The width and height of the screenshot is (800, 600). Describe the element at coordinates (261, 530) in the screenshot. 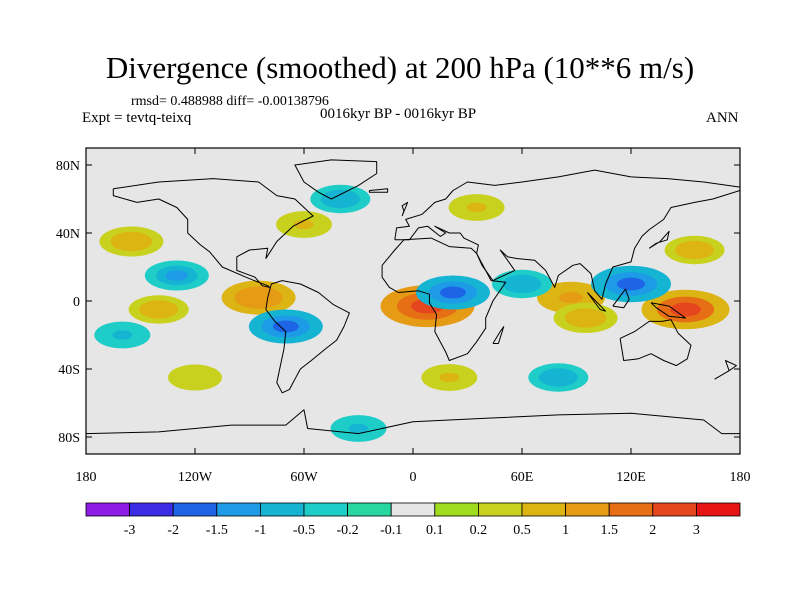

I see `colorbar-label: -1` at that location.